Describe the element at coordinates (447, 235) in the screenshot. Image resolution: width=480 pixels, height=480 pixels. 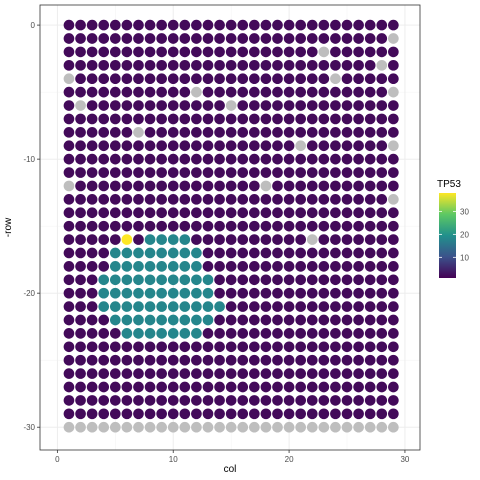
I see `legend-colorbar` at that location.